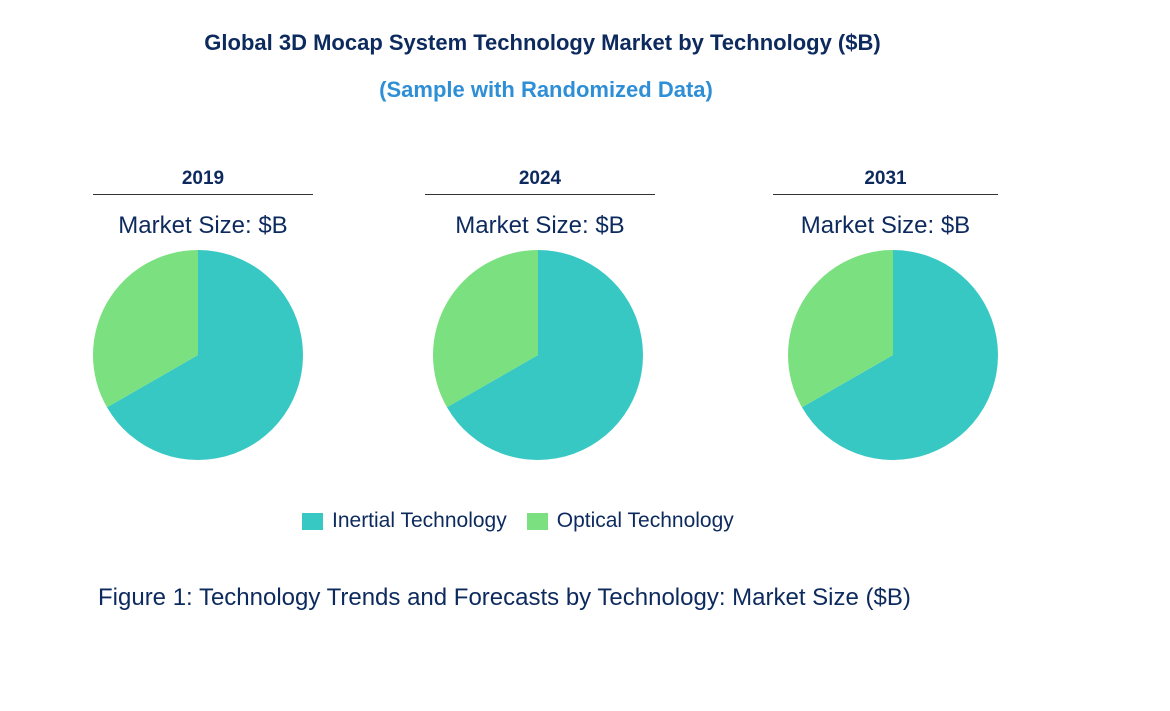 This screenshot has height=711, width=1170. I want to click on legend-item-optical: Optical Technology, so click(630, 521).